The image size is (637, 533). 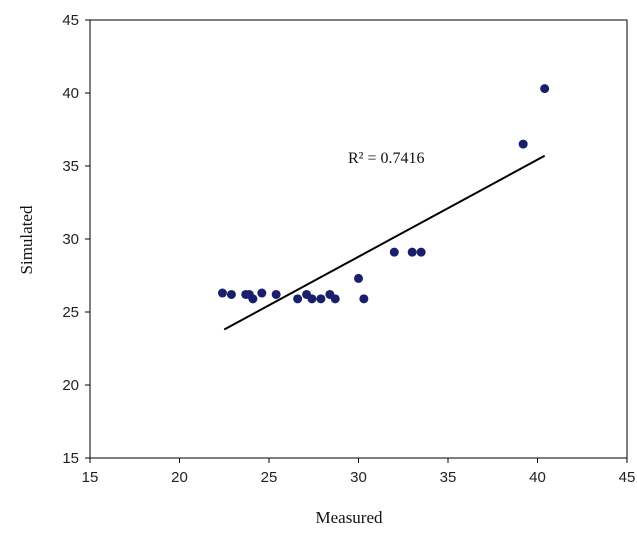 What do you see at coordinates (70, 385) in the screenshot?
I see `y-tick-label: 20` at bounding box center [70, 385].